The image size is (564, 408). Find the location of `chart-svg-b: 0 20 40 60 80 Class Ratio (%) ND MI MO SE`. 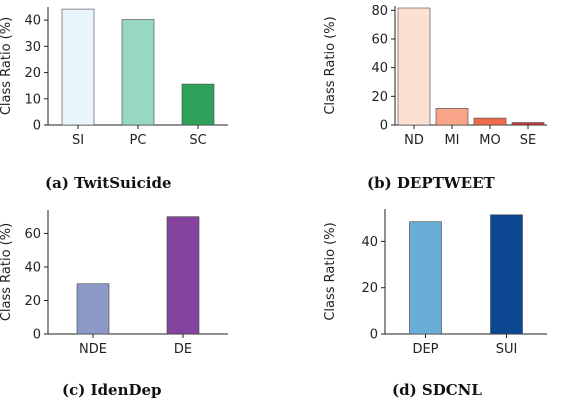

chart-svg-b: 0 20 40 60 80 Class Ratio (%) ND MI MO SE is located at coordinates (435, 76).